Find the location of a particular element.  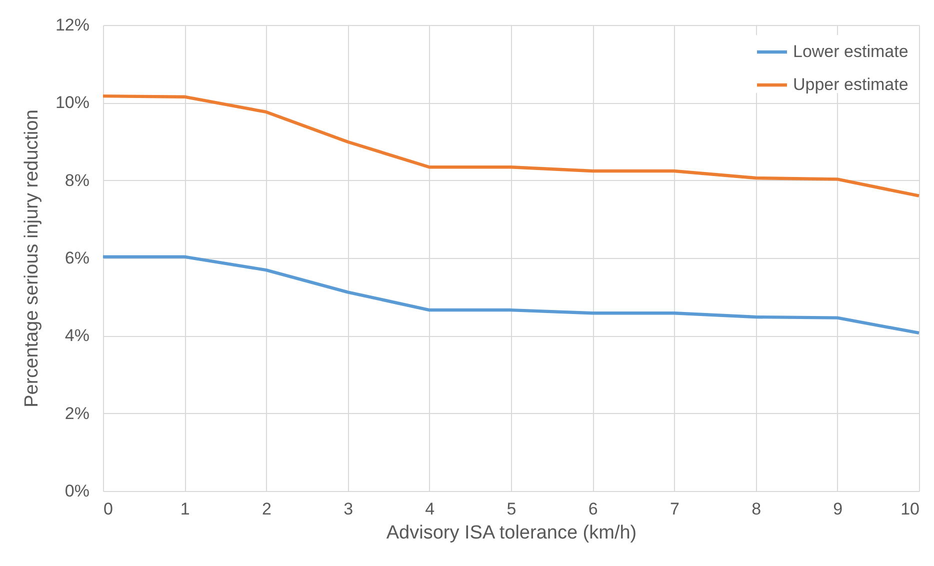

y-tick-label: 0% is located at coordinates (77, 491).